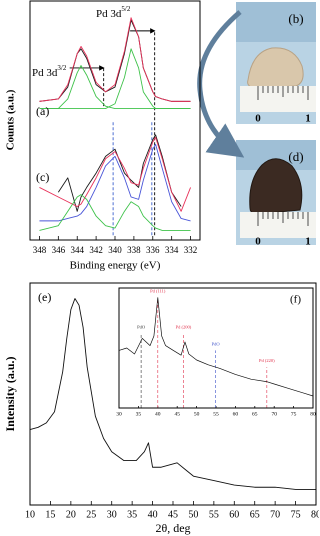 The height and width of the screenshot is (536, 320). What do you see at coordinates (42, 111) in the screenshot?
I see `panel-label: (a)` at bounding box center [42, 111].